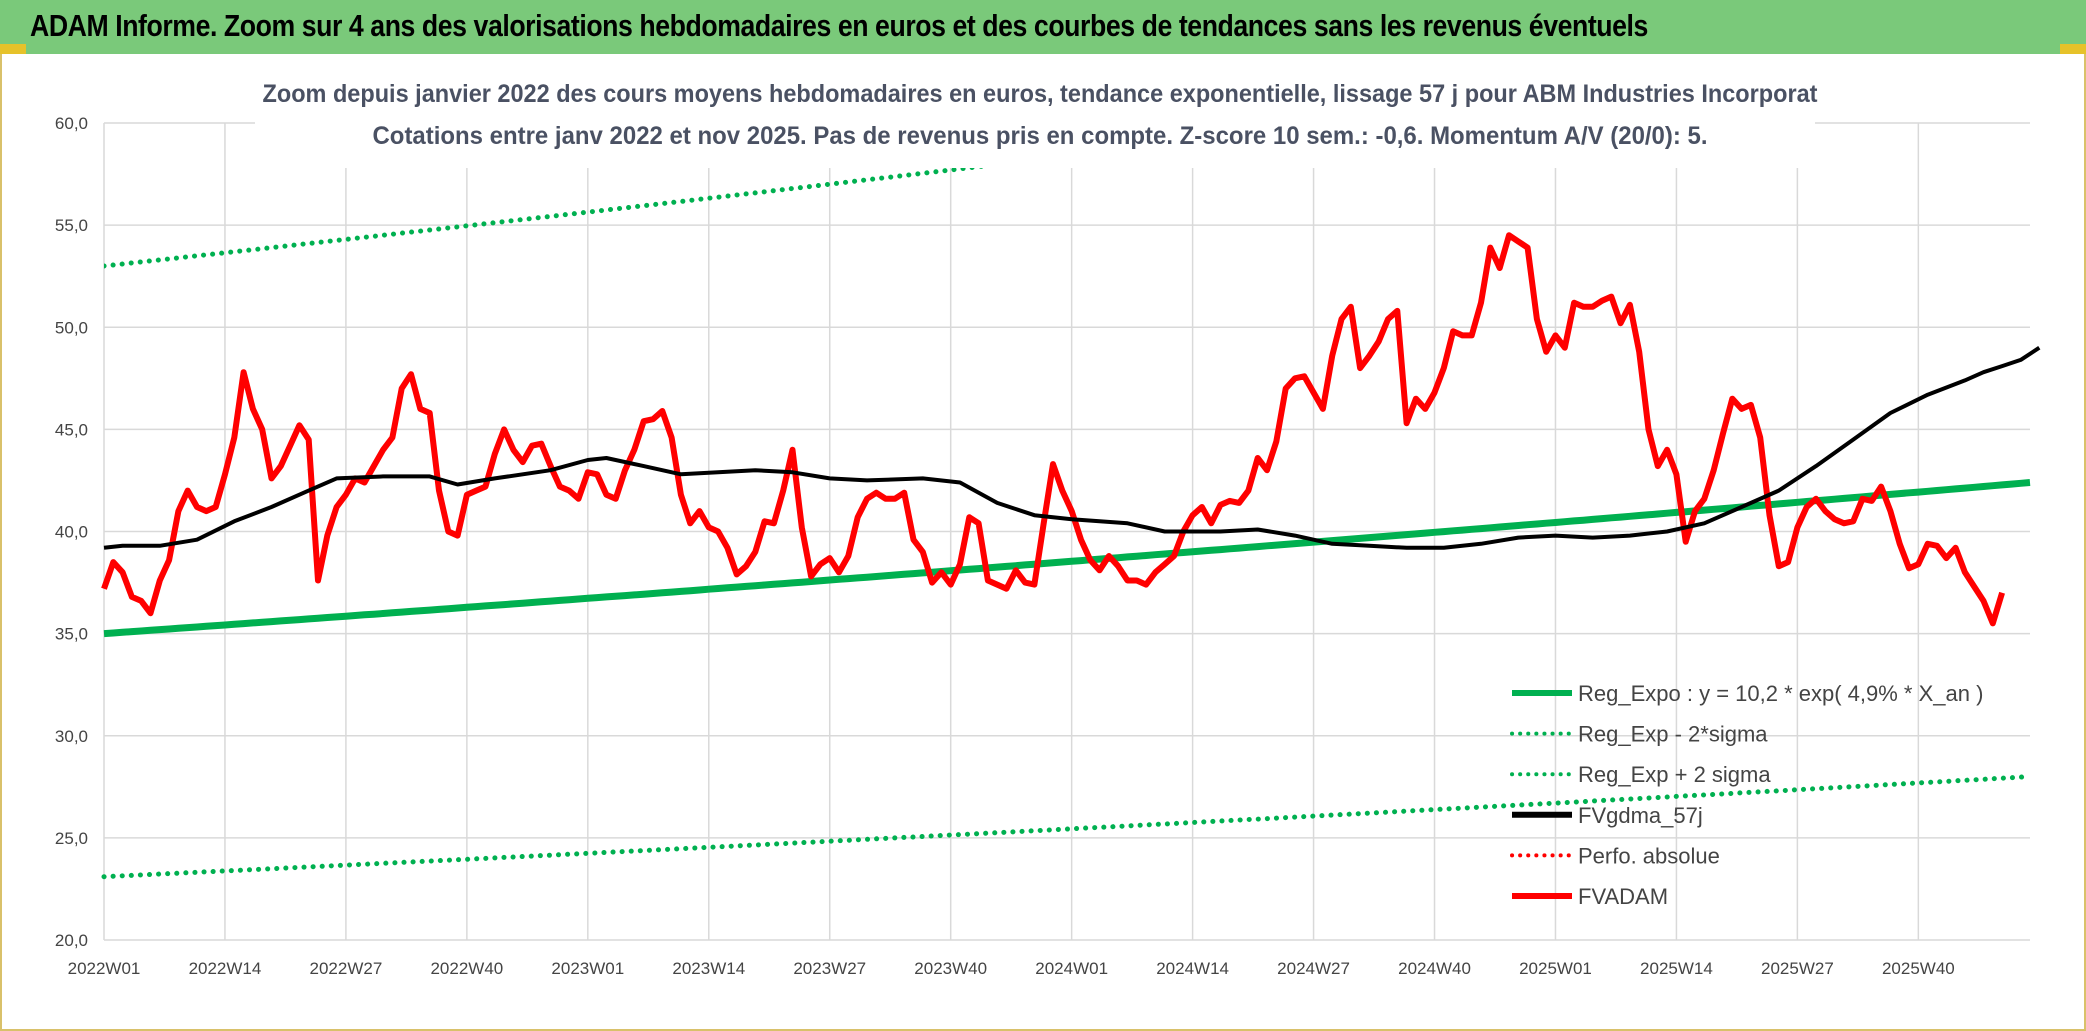  I want to click on x-tick-label: 2022W27, so click(346, 968).